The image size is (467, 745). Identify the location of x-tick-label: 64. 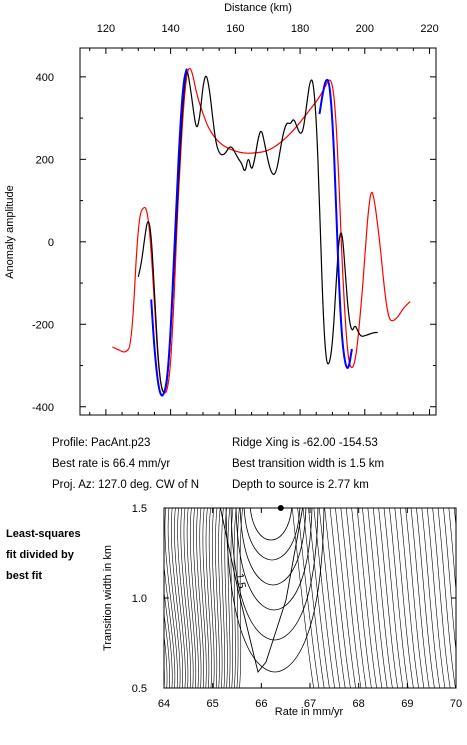
(164, 704).